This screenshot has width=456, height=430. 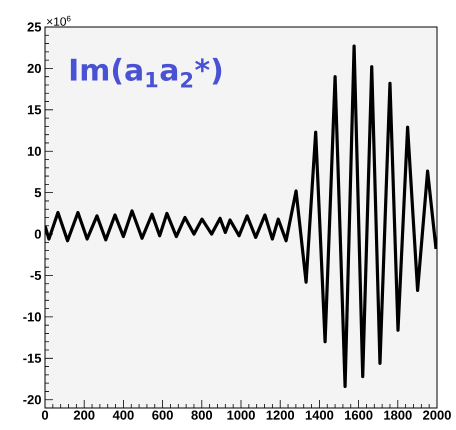 I want to click on x-tick-label: 2000, so click(x=437, y=415).